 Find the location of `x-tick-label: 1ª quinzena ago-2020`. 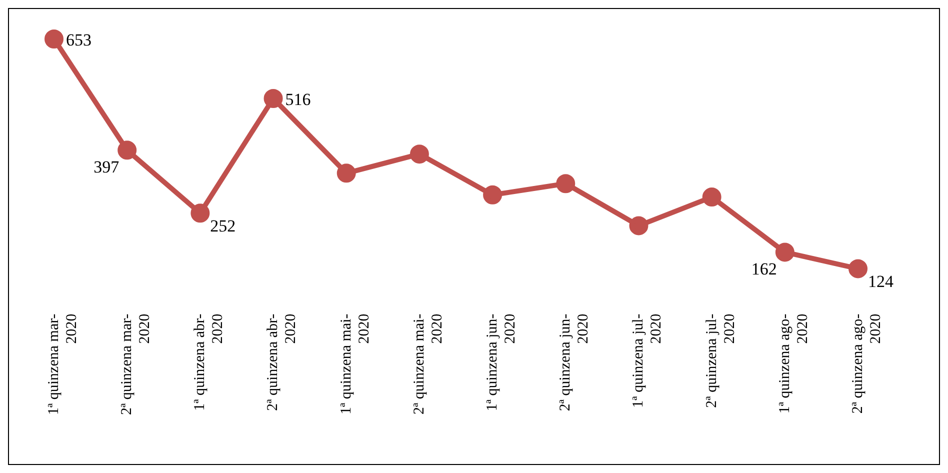

x-tick-label: 1ª quinzena ago-2020 is located at coordinates (793, 364).